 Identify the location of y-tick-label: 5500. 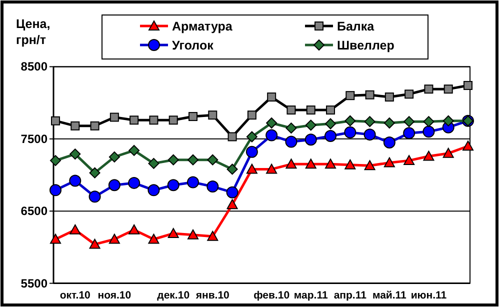
(34, 283).